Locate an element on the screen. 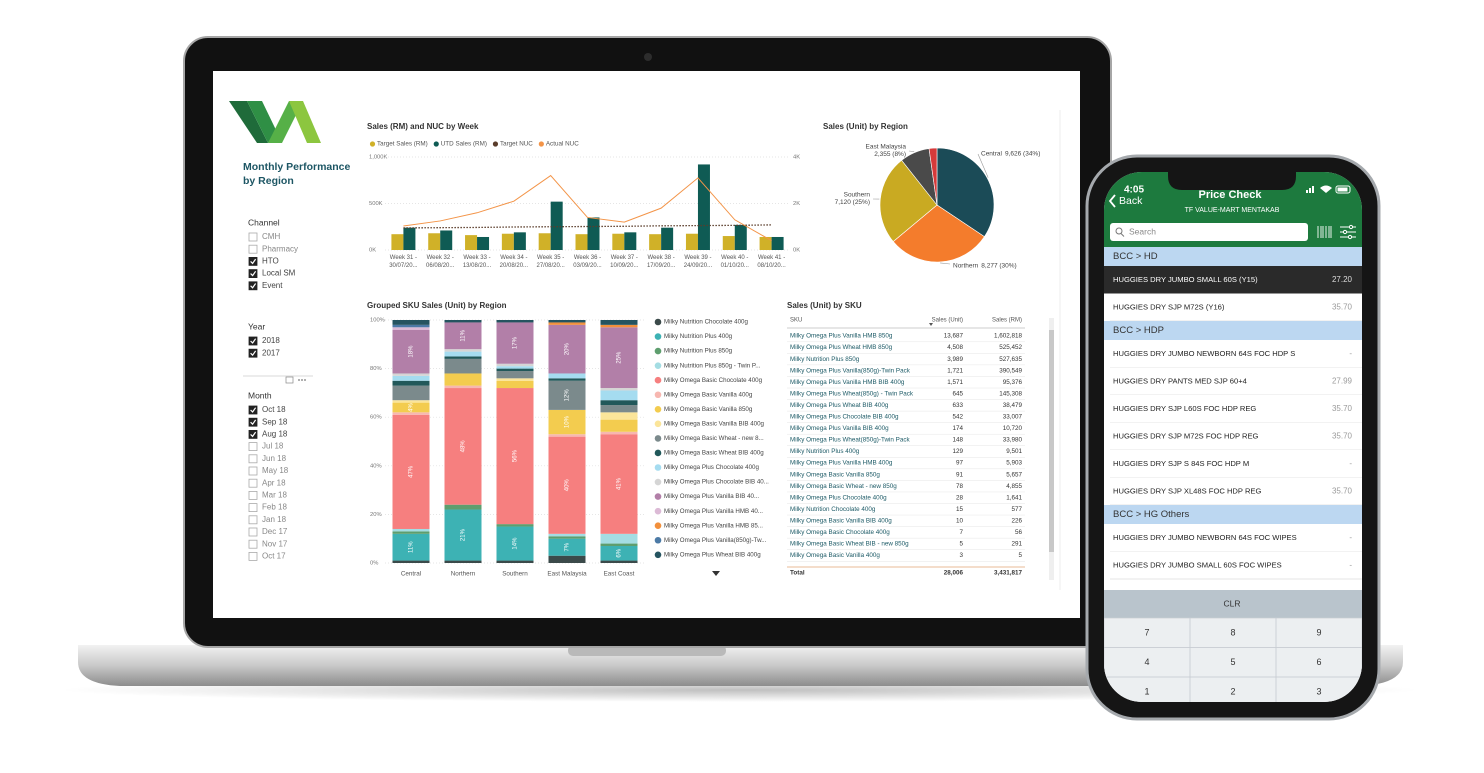 The image size is (1484, 773). table-number: 291 is located at coordinates (1016, 544).